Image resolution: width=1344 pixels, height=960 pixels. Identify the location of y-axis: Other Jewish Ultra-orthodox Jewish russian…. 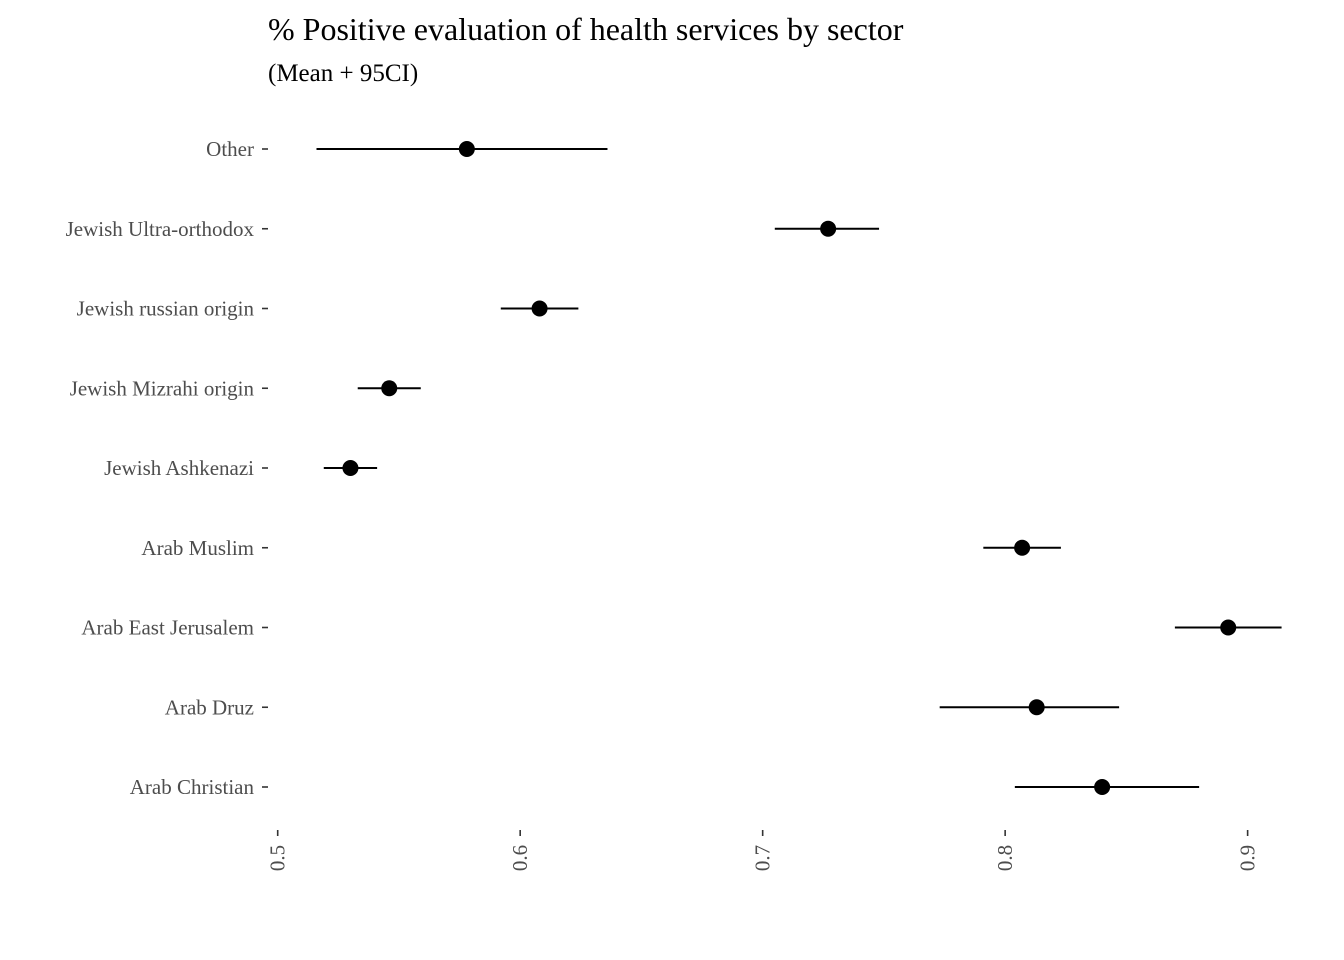
(167, 468).